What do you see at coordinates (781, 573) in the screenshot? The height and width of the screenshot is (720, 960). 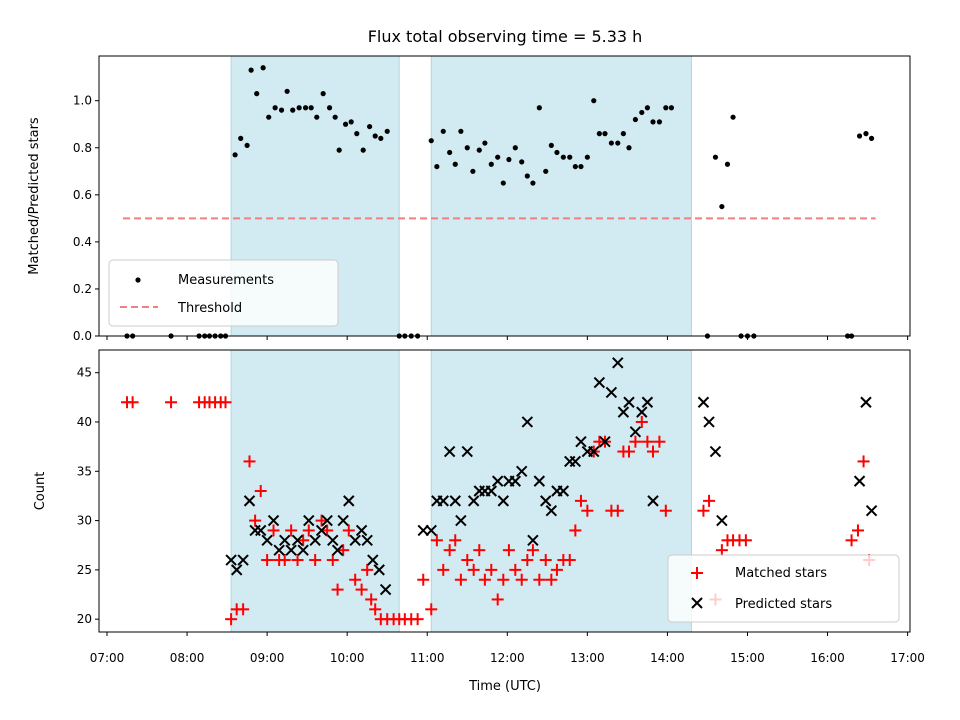 I see `legend-matched-label: Matched stars` at bounding box center [781, 573].